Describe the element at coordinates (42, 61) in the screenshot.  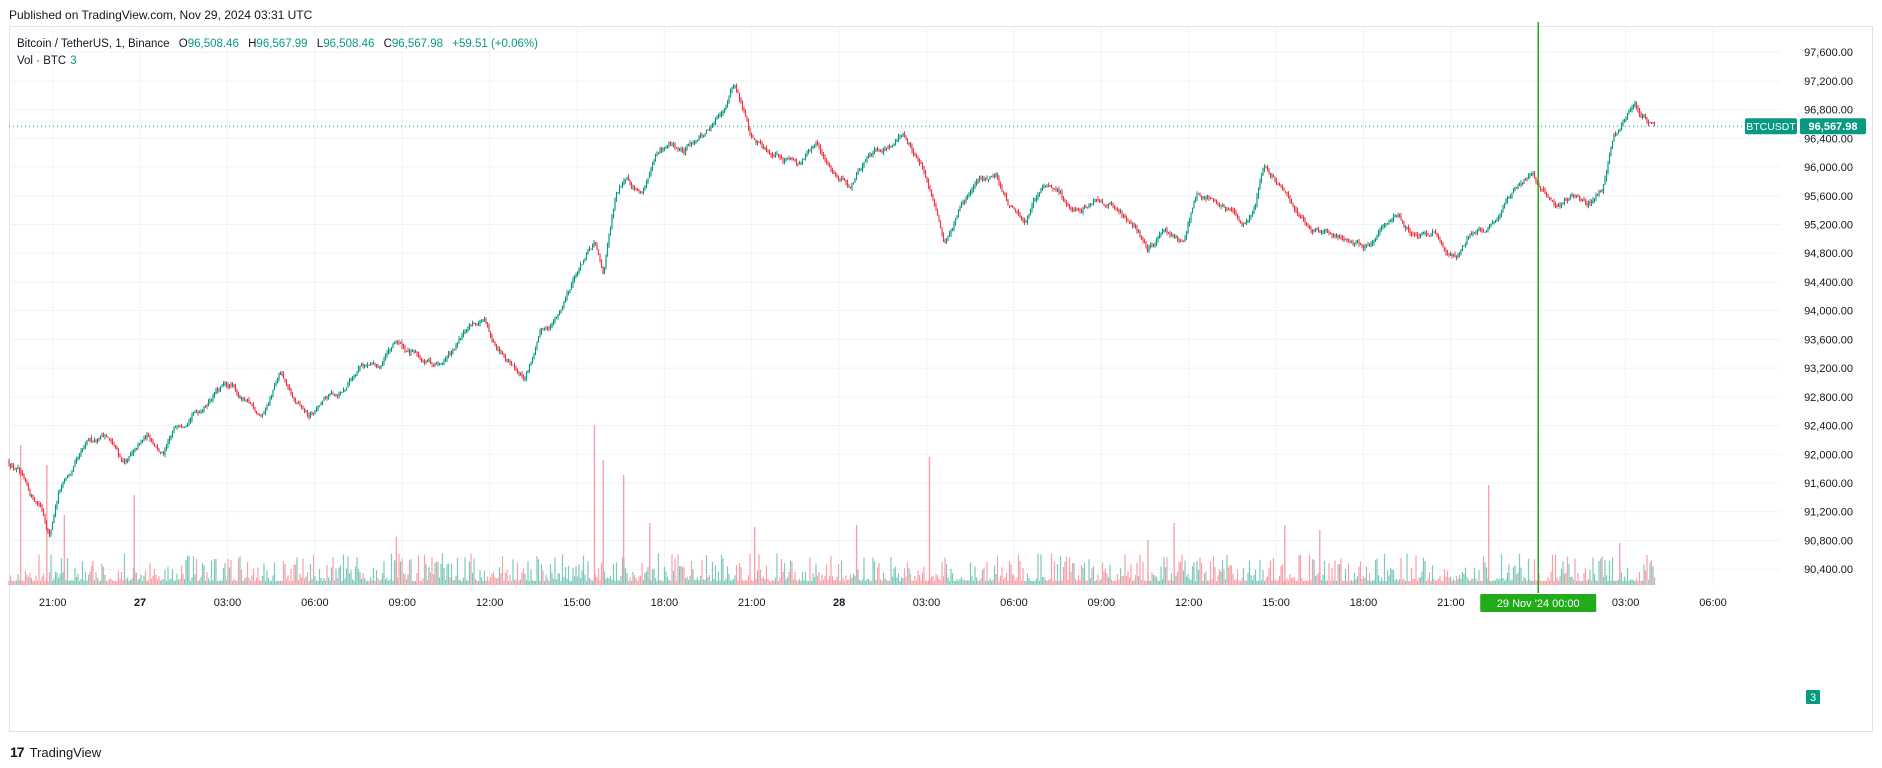
I see `volume-label: Vol · BTC` at that location.